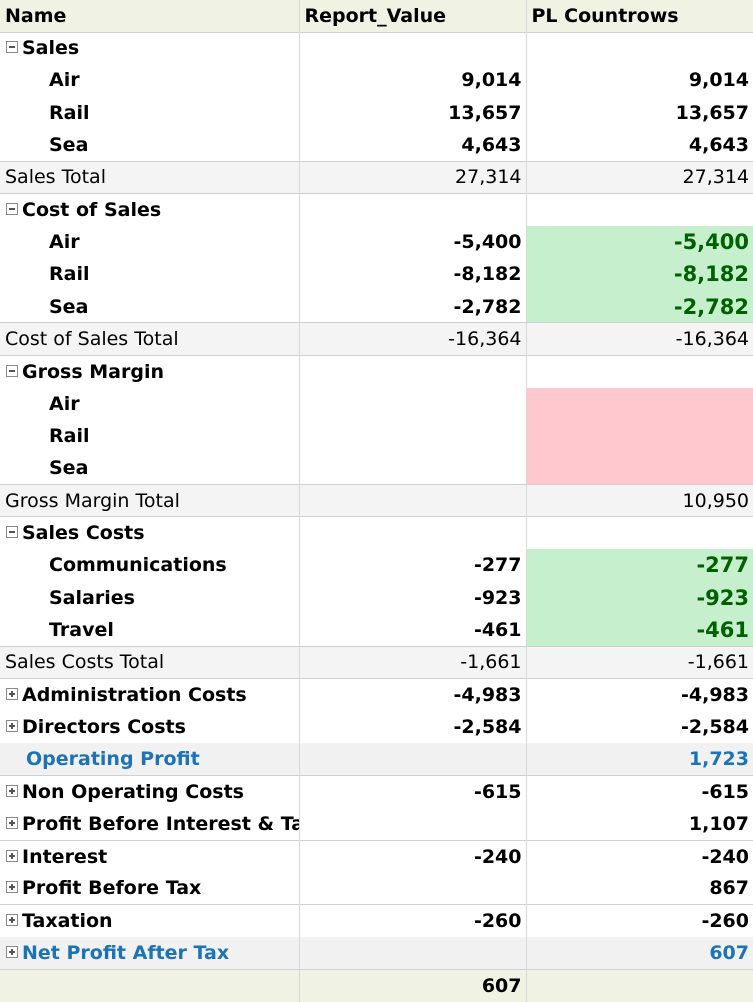 The image size is (753, 1002). What do you see at coordinates (639, 694) in the screenshot?
I see `pl-countrows-cell: -4,983` at bounding box center [639, 694].